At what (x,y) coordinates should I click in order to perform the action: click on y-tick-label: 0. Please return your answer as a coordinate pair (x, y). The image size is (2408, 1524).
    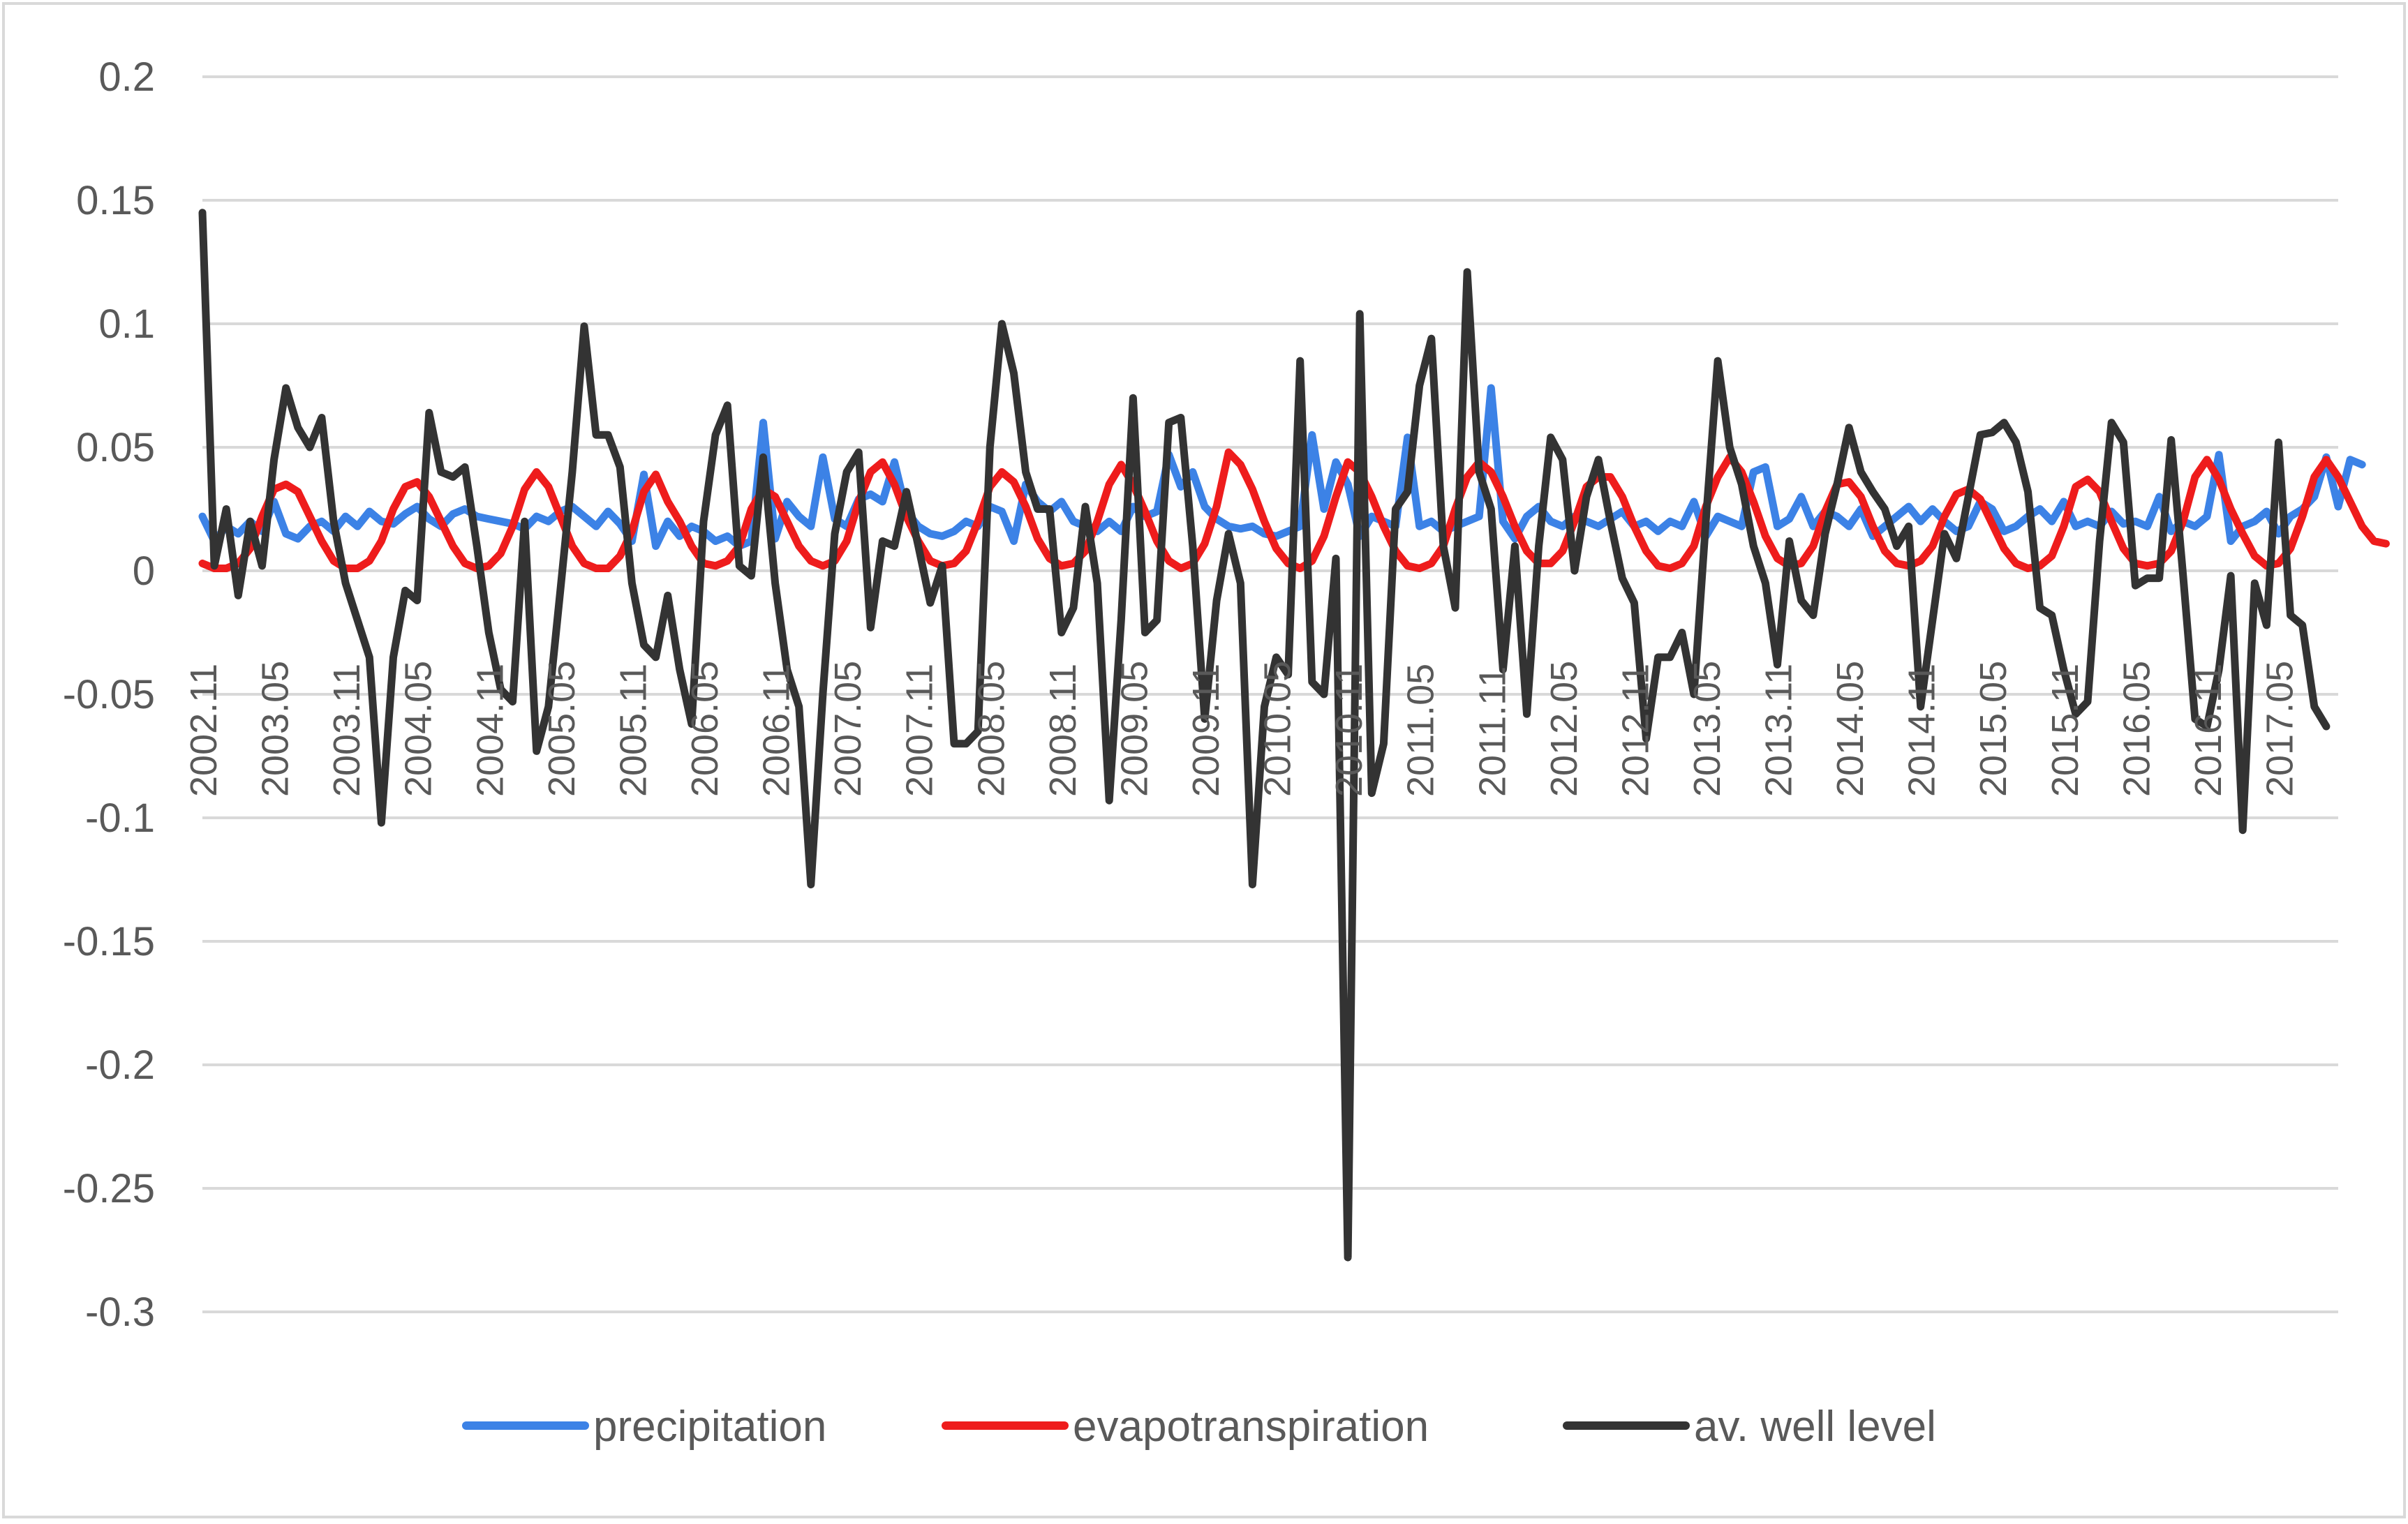
    Looking at the image, I should click on (144, 571).